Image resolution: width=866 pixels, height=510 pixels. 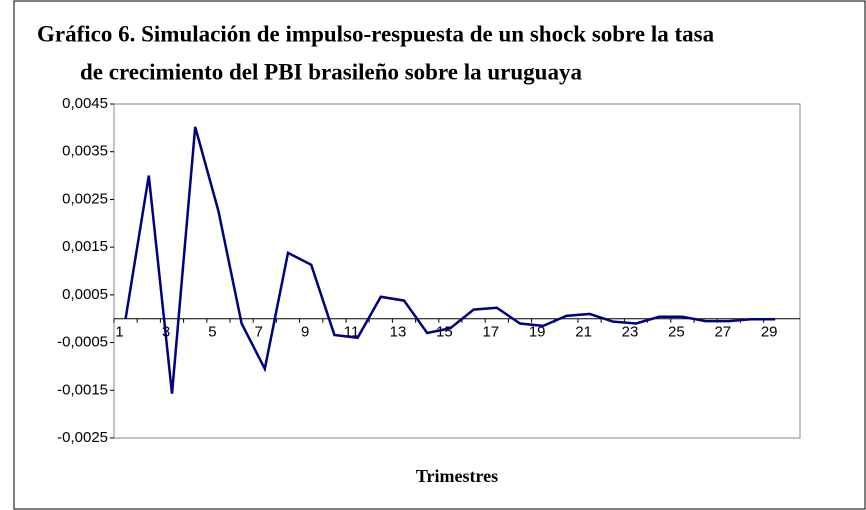 What do you see at coordinates (583, 332) in the screenshot?
I see `x-tick-label: 21` at bounding box center [583, 332].